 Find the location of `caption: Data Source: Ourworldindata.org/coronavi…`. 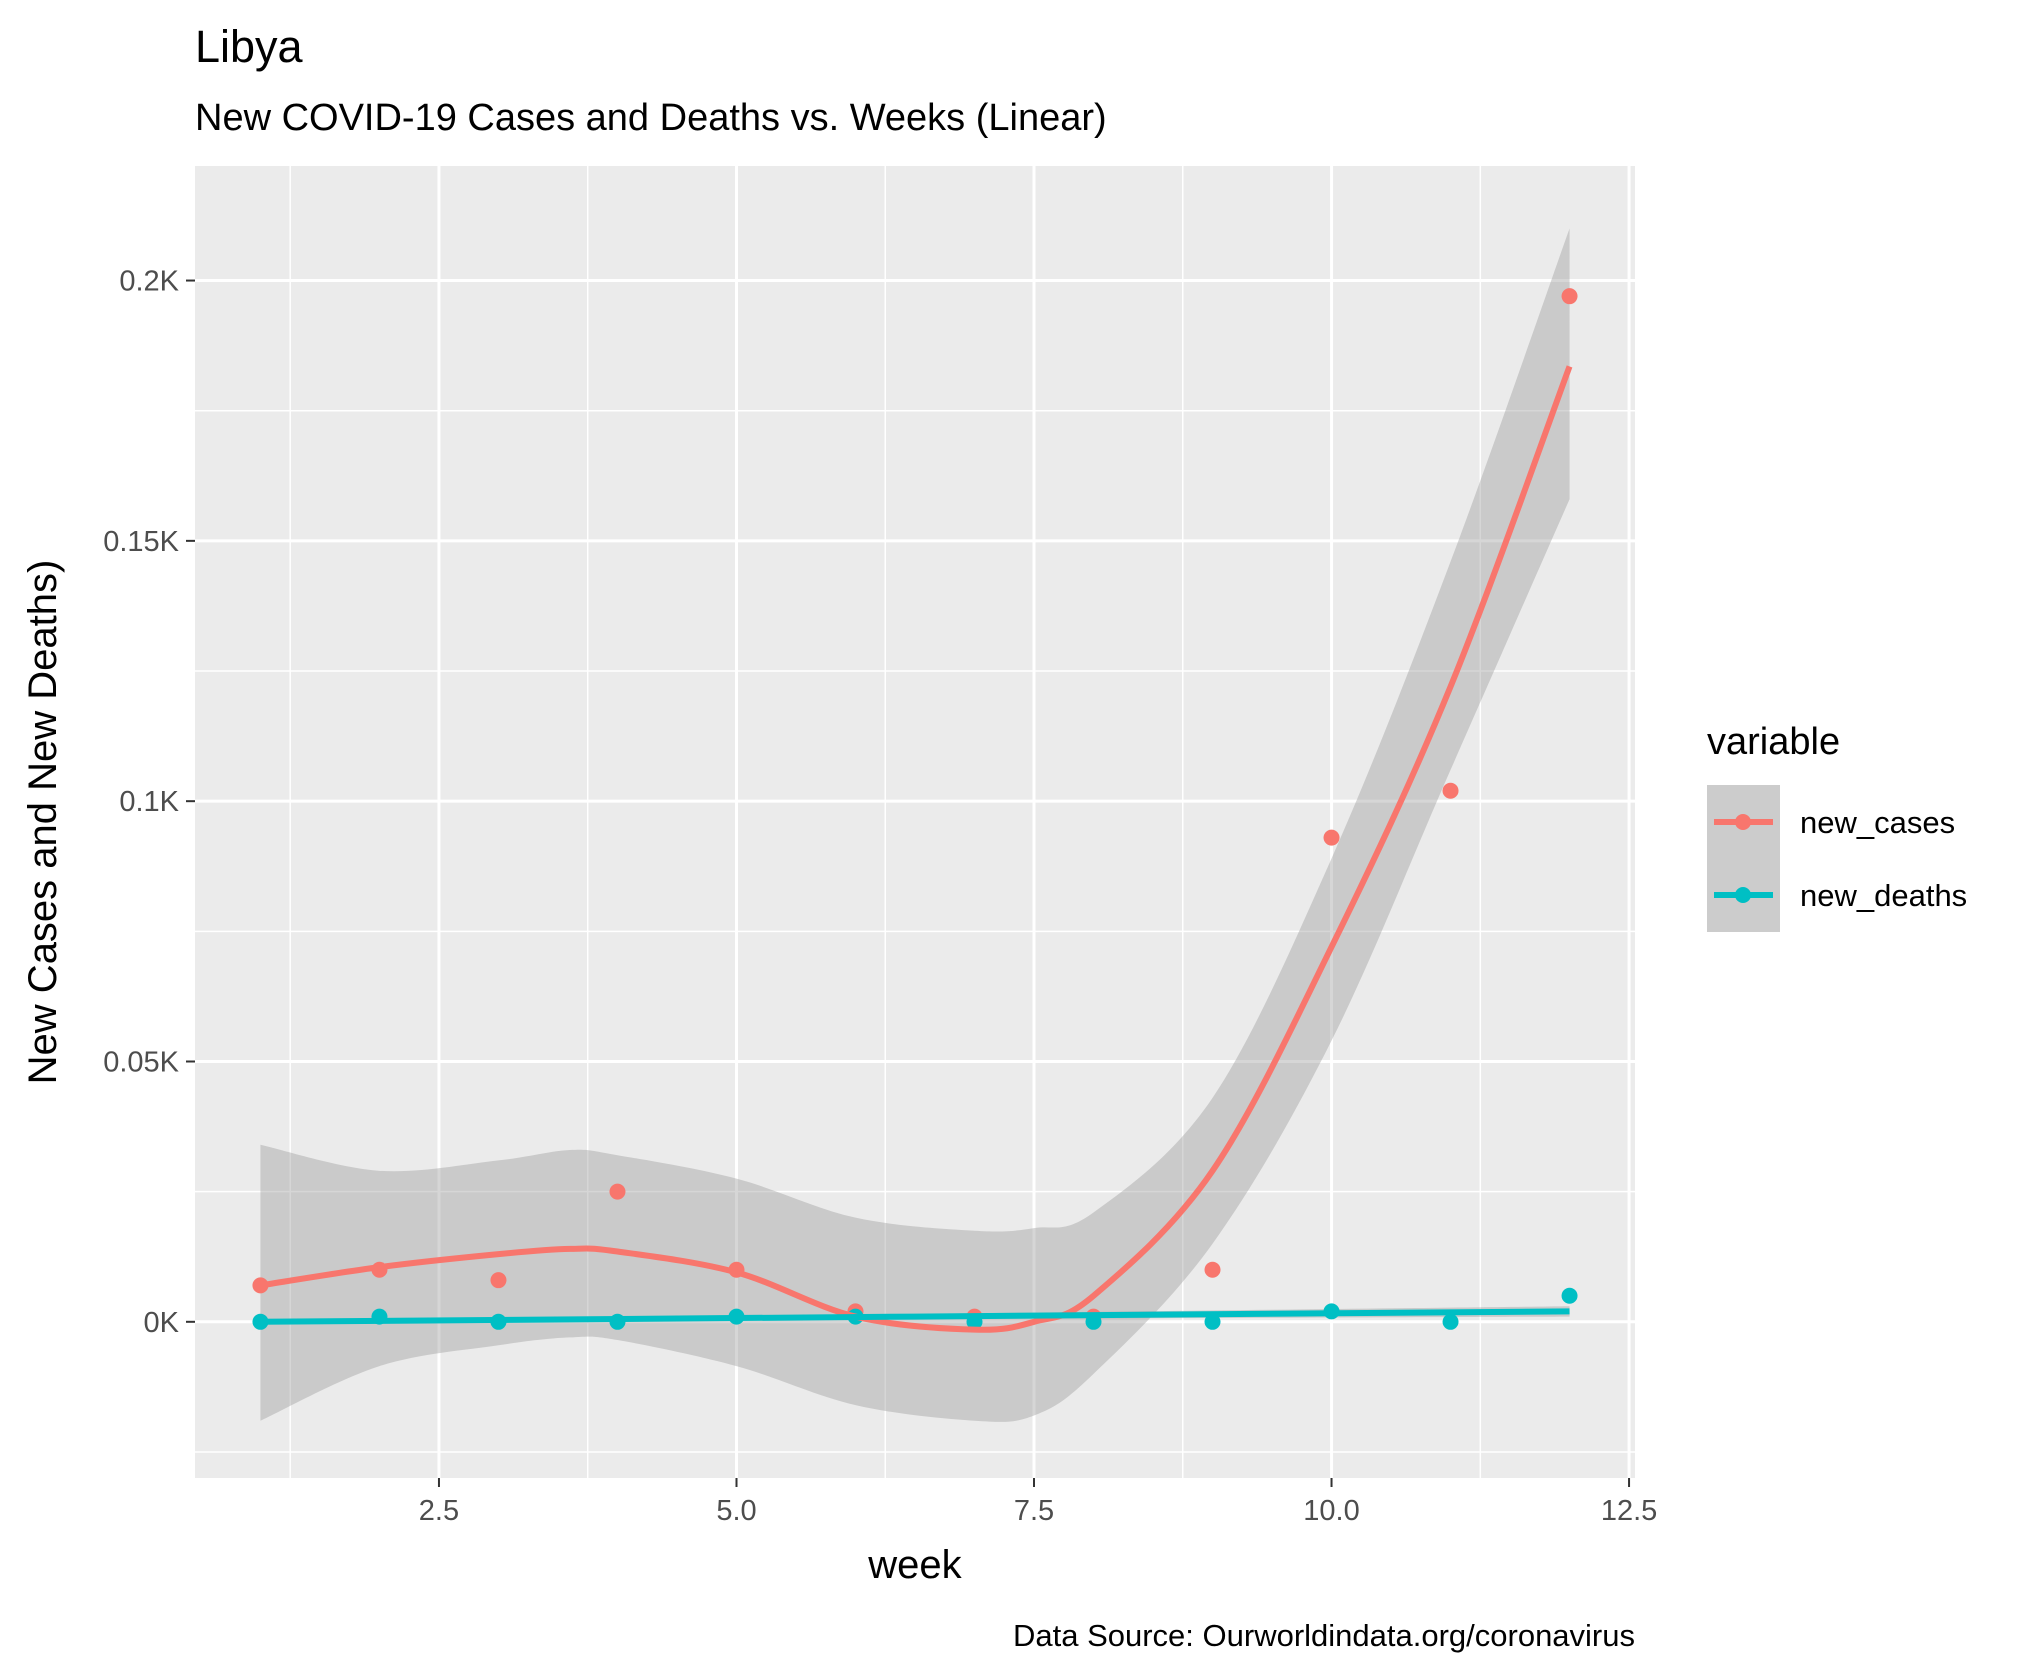

caption: Data Source: Ourworldindata.org/coronavi… is located at coordinates (1324, 1635).